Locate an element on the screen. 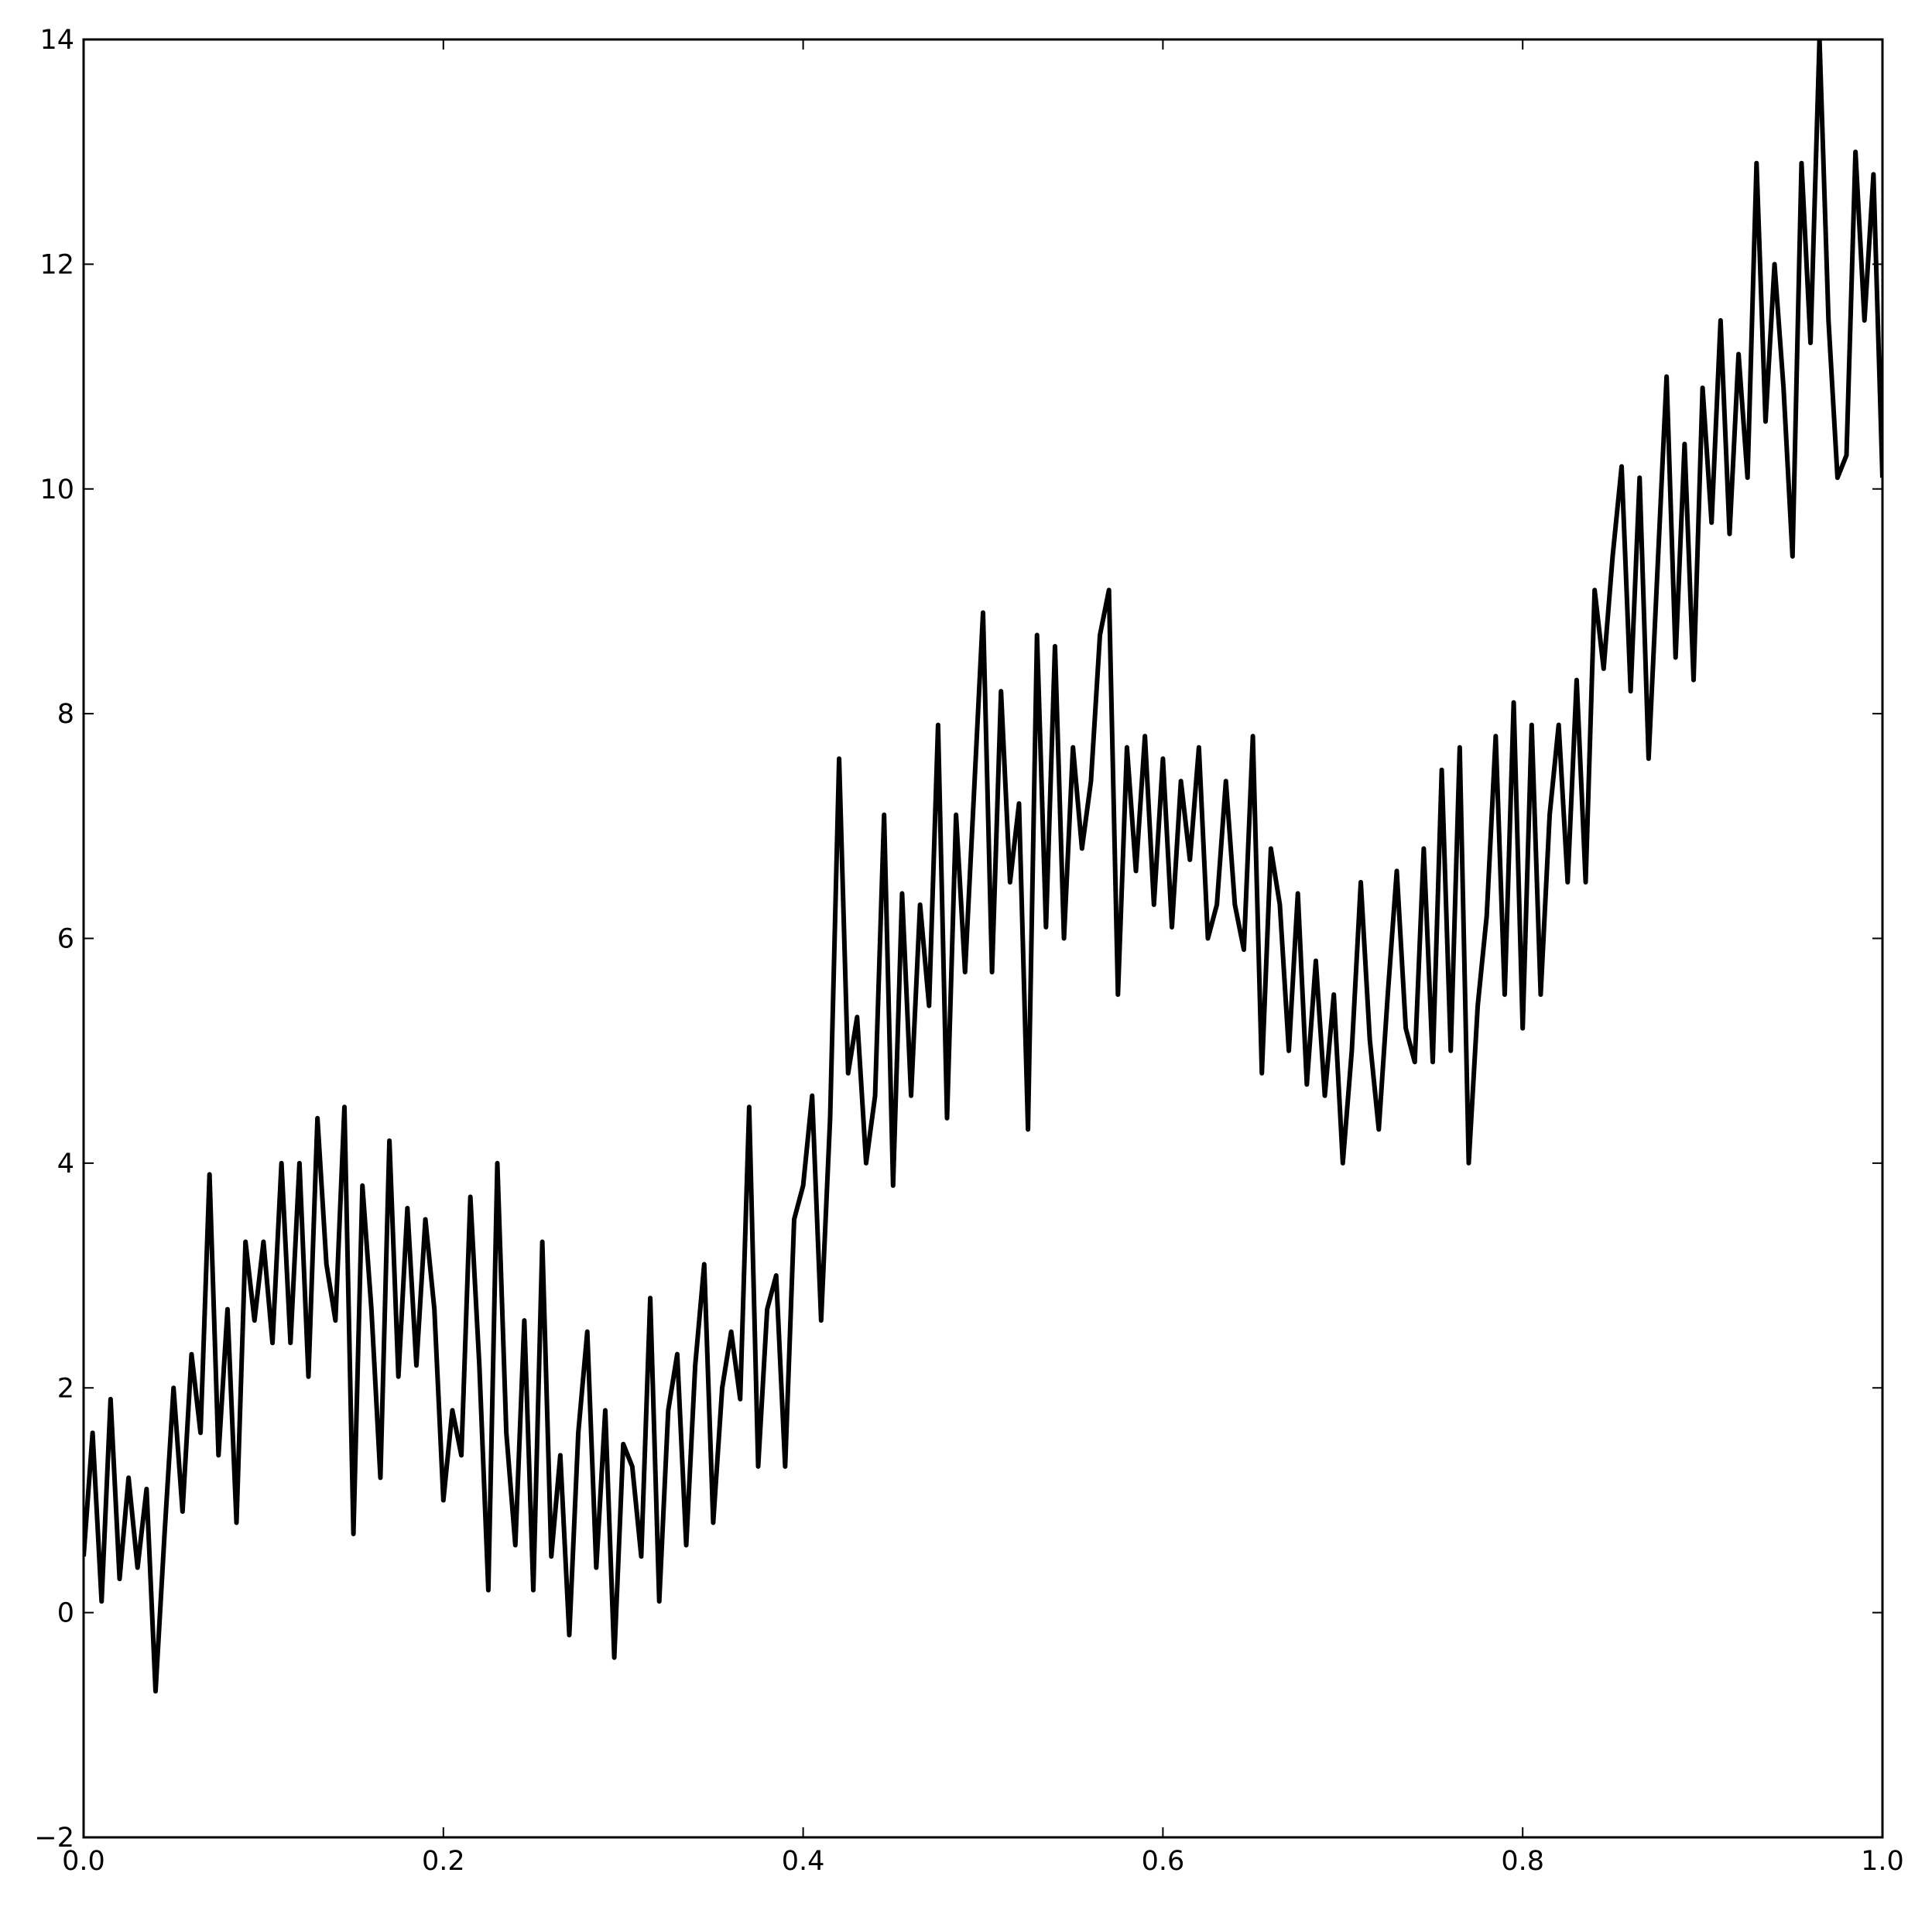 Image resolution: width=1932 pixels, height=1907 pixels. y-tick-label: 12 is located at coordinates (56, 264).